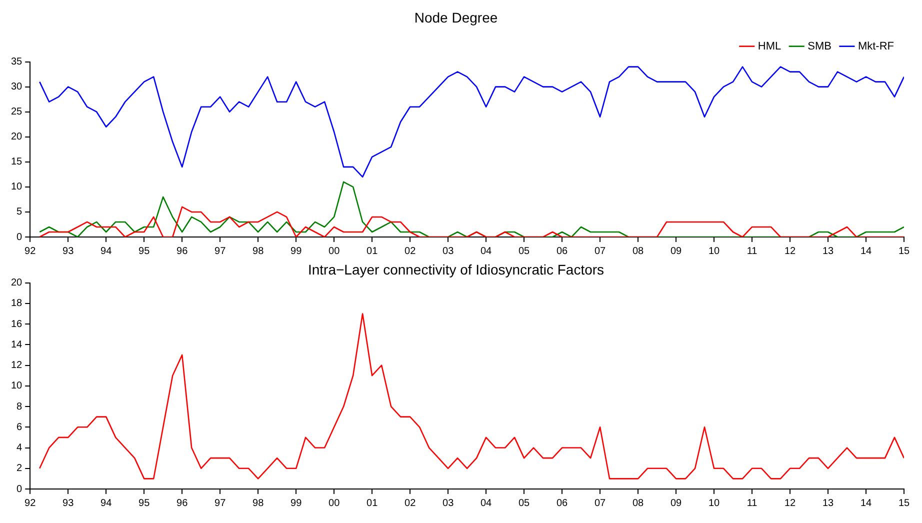 The image size is (922, 523). I want to click on y-tick-label: 6, so click(19, 427).